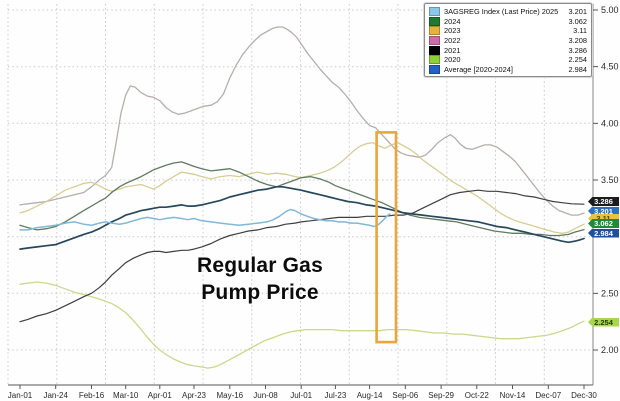  I want to click on legend-row-average: Average [2020-2024] 2.984, so click(508, 69).